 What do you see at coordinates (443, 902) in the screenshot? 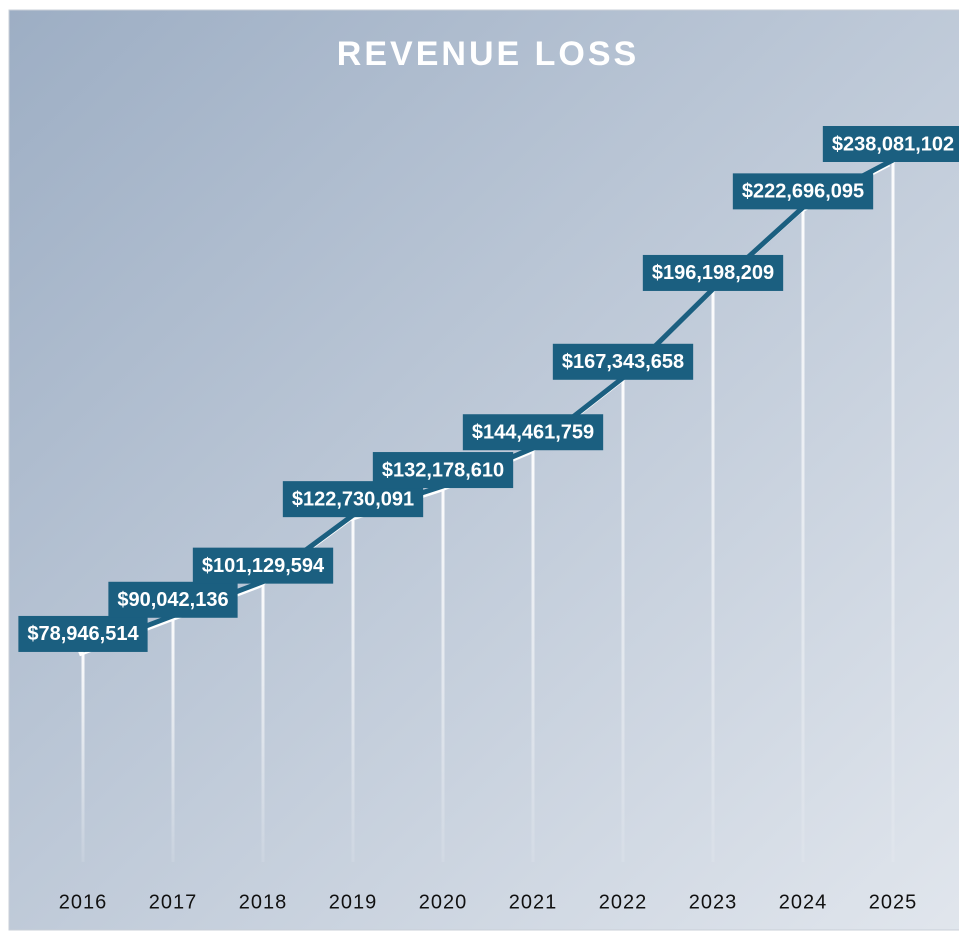
I see `x-tick-label: 2020` at bounding box center [443, 902].